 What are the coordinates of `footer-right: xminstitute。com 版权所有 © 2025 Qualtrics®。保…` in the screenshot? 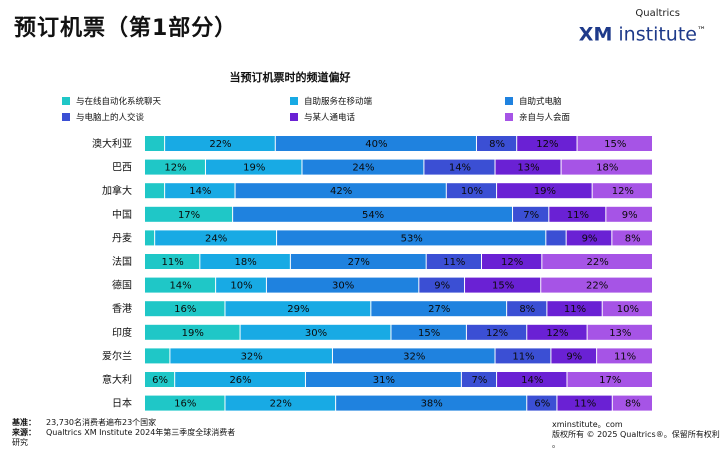 It's located at (636, 435).